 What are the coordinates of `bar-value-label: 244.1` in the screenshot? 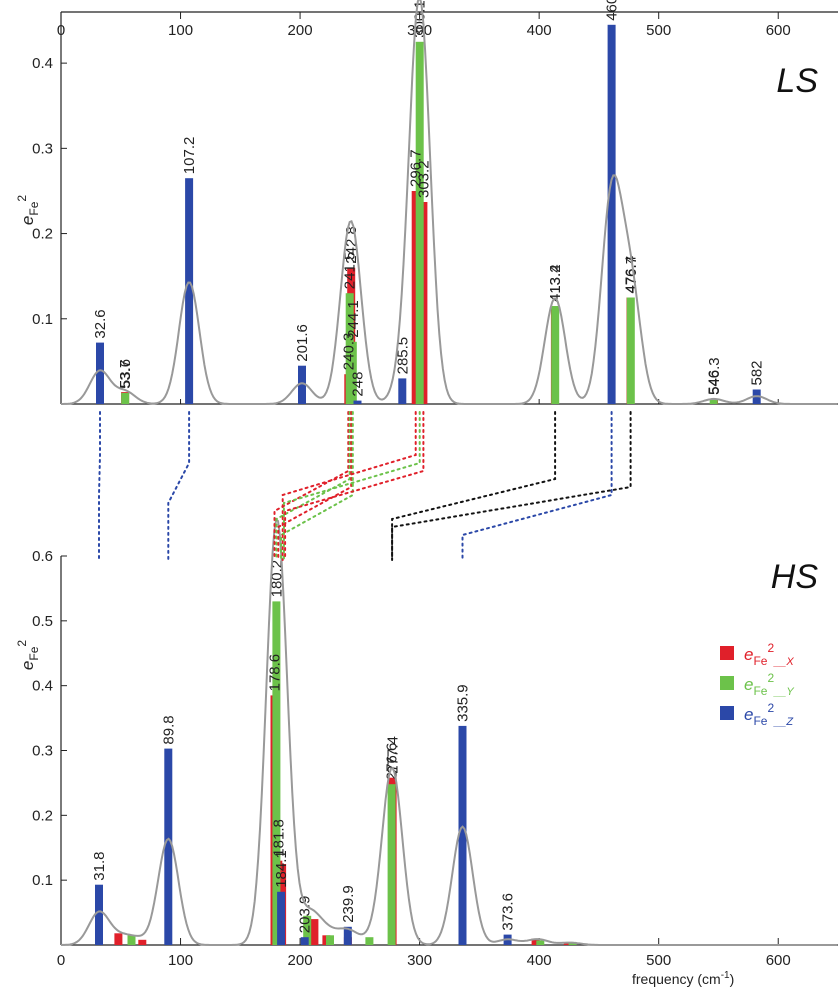 It's located at (353, 319).